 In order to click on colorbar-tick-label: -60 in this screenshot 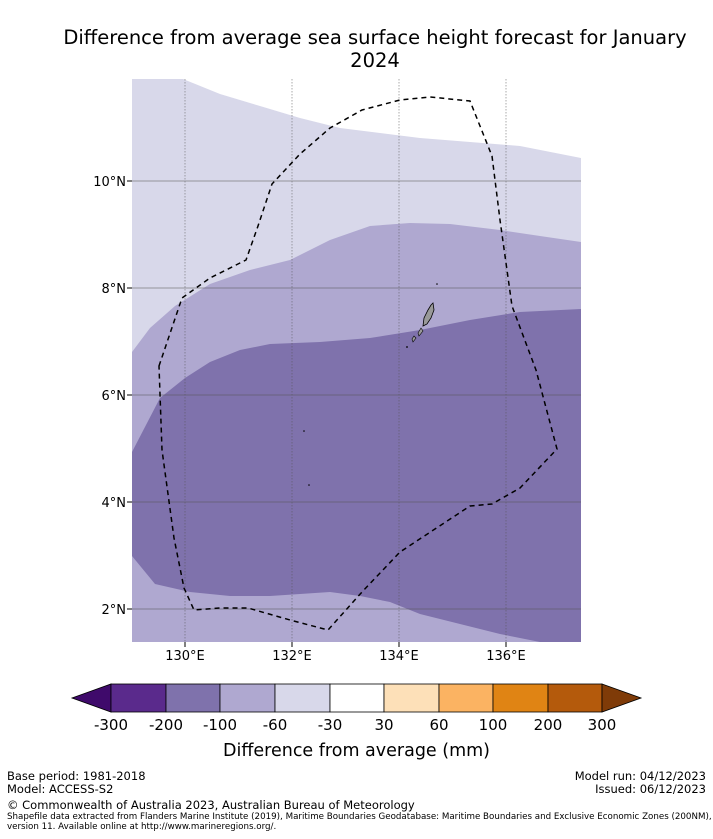, I will do `click(275, 725)`.